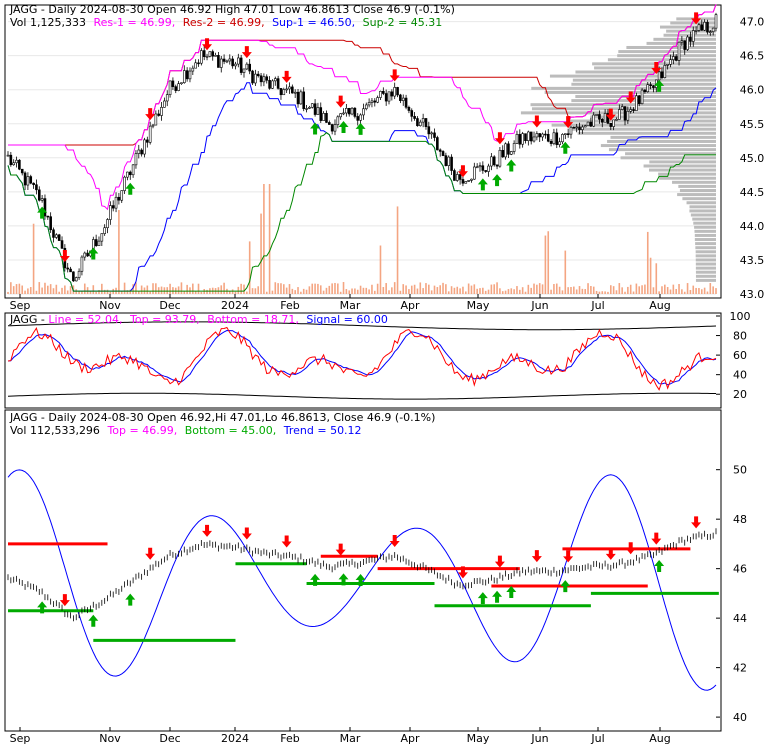 This screenshot has height=745, width=780. What do you see at coordinates (313, 22) in the screenshot?
I see `legend-sup1: Sup-1 = 46.50,` at bounding box center [313, 22].